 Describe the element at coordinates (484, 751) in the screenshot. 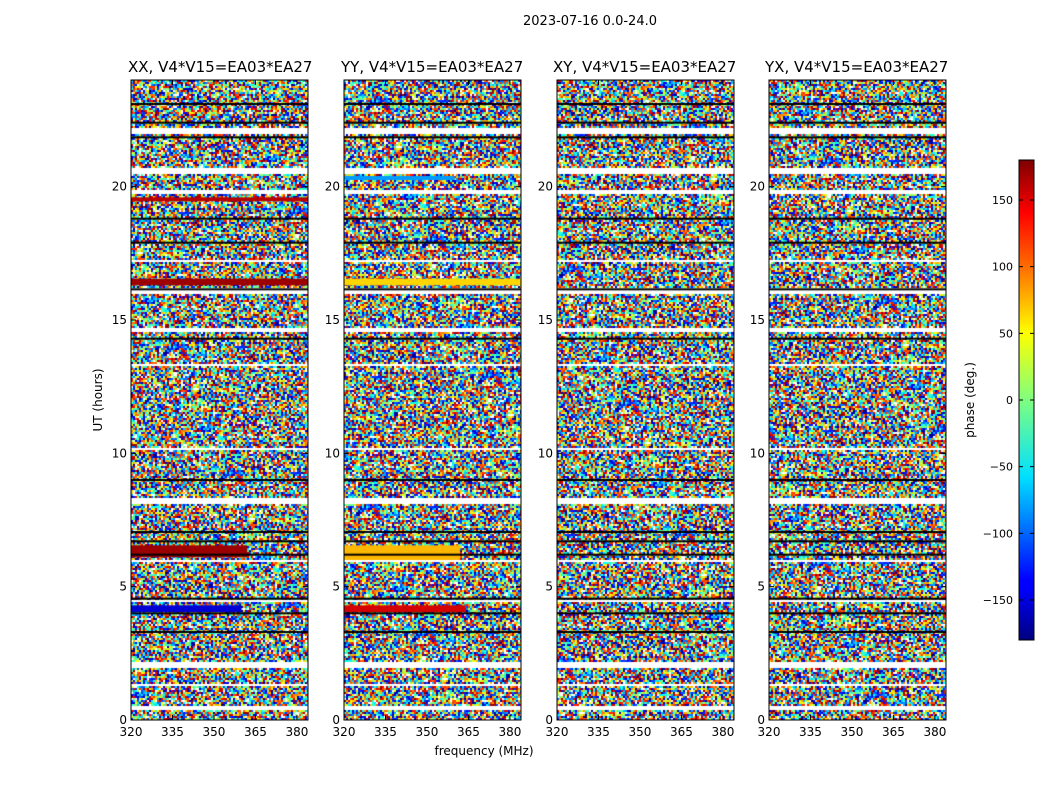

I see `x-axis-label: frequency (MHz)` at that location.